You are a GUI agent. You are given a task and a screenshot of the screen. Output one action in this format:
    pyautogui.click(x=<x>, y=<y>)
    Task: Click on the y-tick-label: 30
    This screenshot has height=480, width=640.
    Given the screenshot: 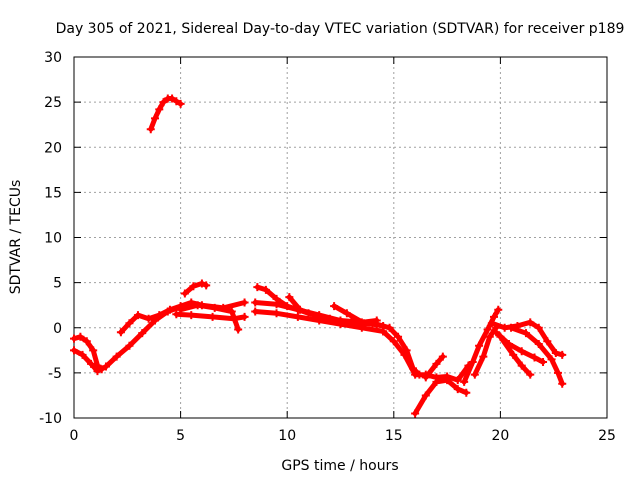 What is the action you would take?
    pyautogui.click(x=53, y=58)
    